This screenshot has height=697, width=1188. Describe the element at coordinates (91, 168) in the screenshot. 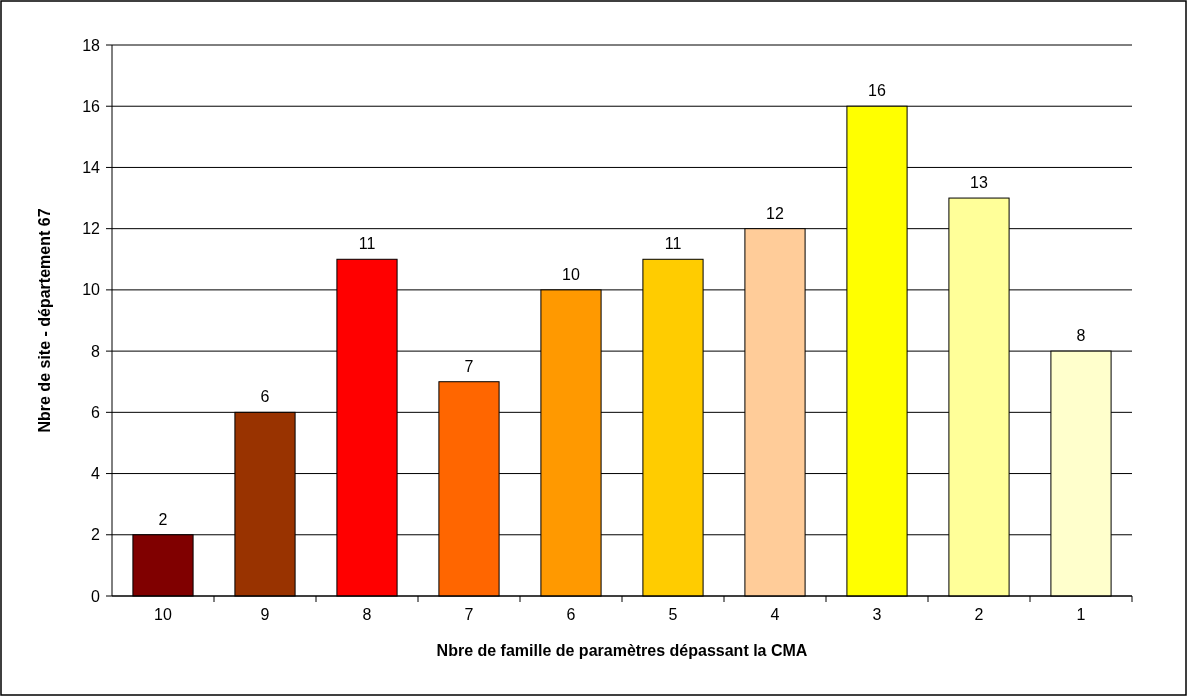

I see `y-tick-label: 14` at that location.